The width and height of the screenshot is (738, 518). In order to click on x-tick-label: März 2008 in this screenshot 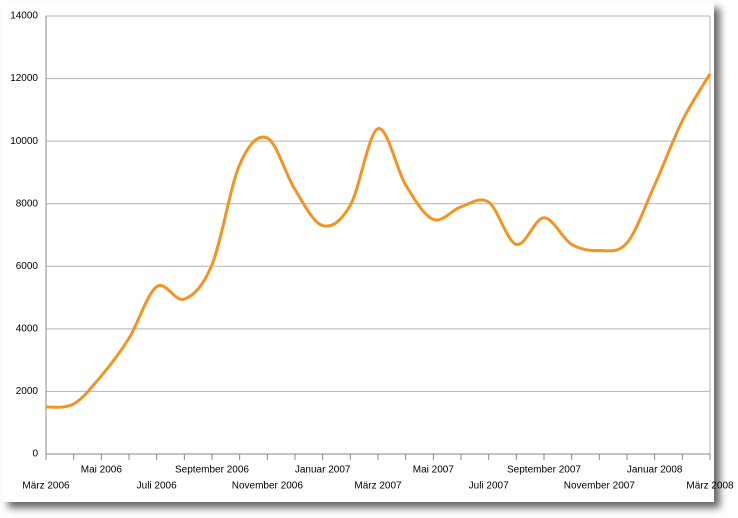, I will do `click(710, 486)`.